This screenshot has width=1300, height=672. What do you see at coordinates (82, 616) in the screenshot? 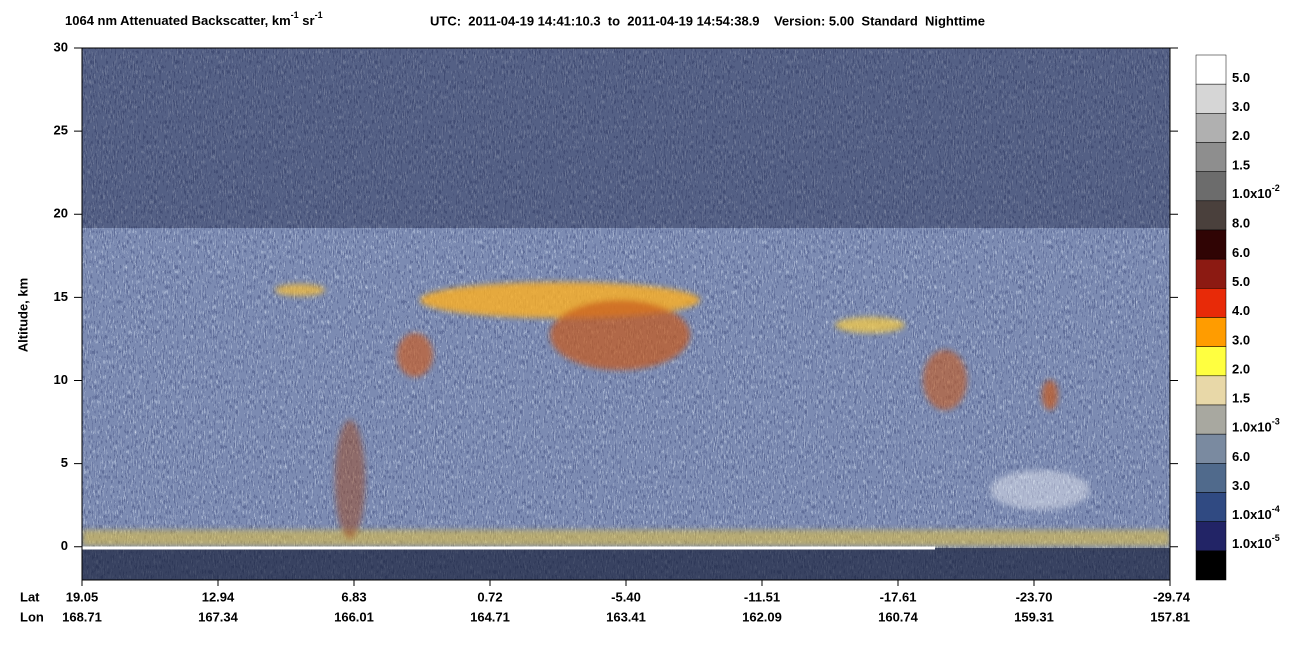
I see `lon-label: 168.71` at bounding box center [82, 616].